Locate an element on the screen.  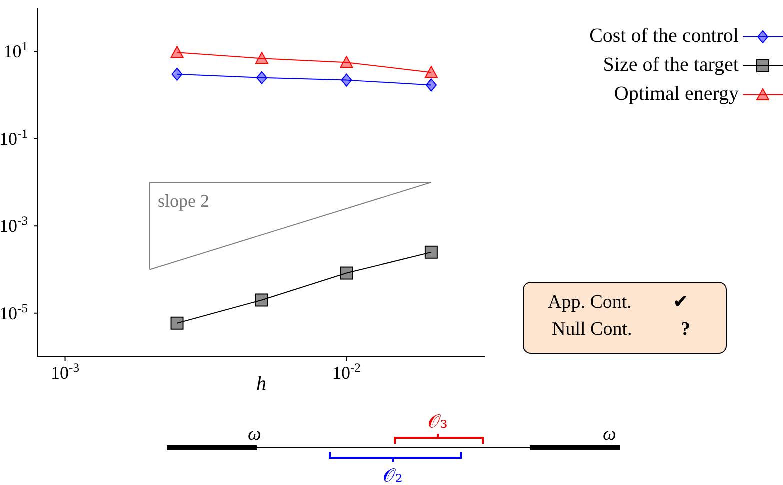
y-tick-label: 10$^{1}$ is located at coordinates (16, 51).